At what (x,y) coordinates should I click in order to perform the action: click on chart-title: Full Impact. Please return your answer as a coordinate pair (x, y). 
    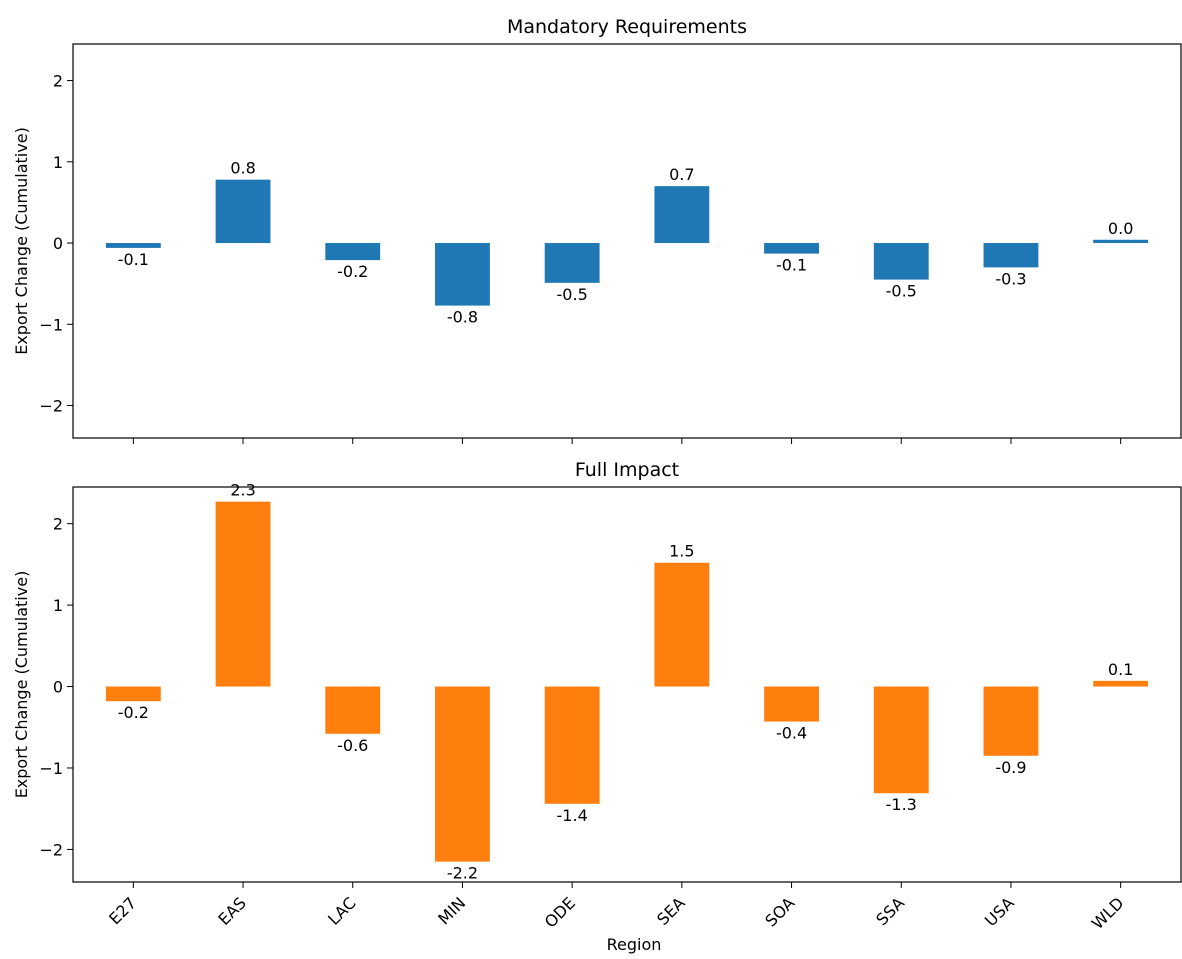
    Looking at the image, I should click on (627, 470).